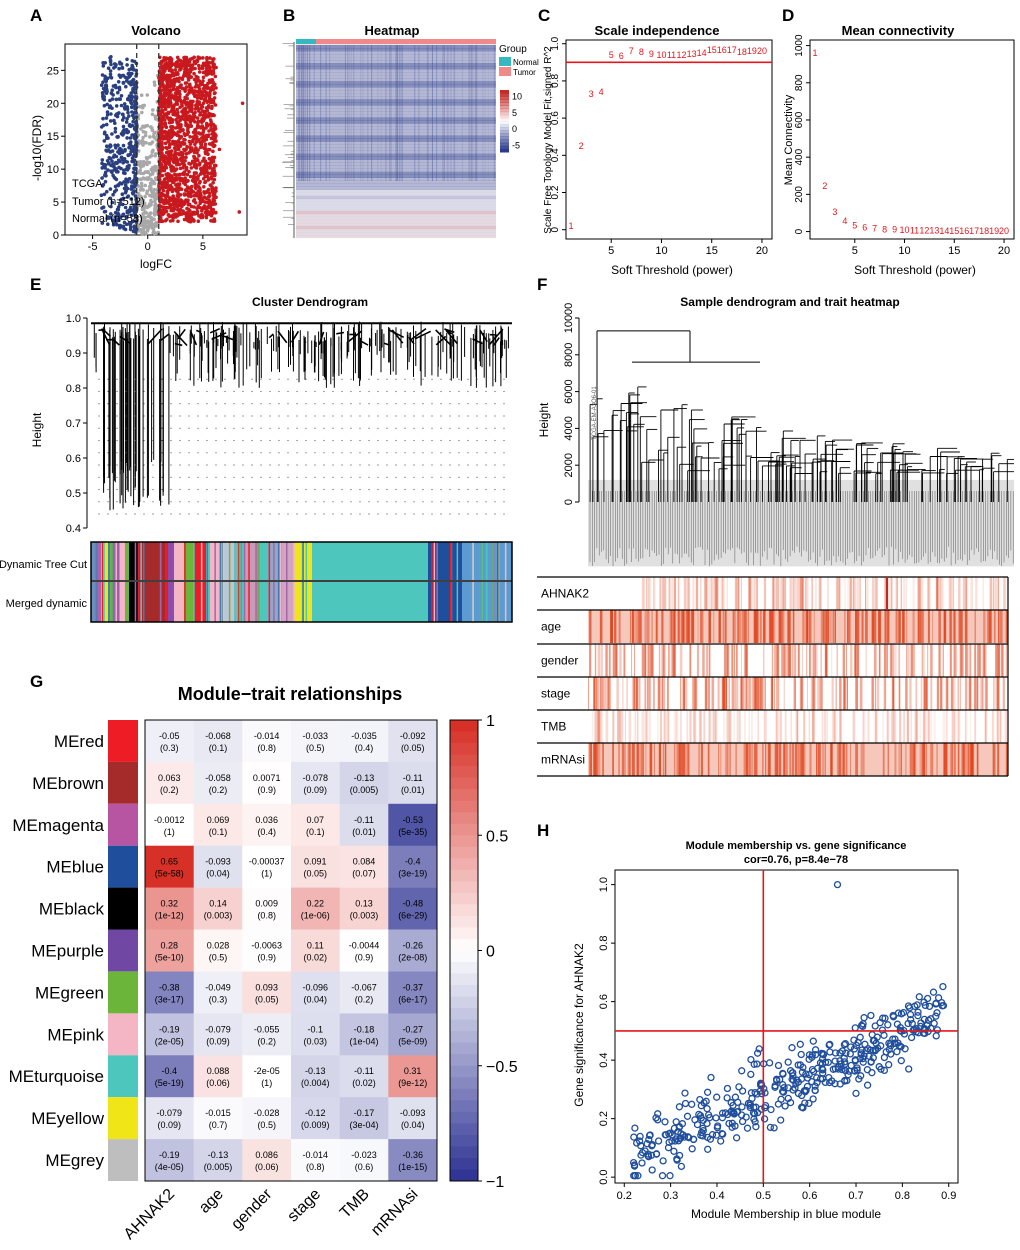  What do you see at coordinates (406, 41) in the screenshot?
I see `group-bar-tumor` at bounding box center [406, 41].